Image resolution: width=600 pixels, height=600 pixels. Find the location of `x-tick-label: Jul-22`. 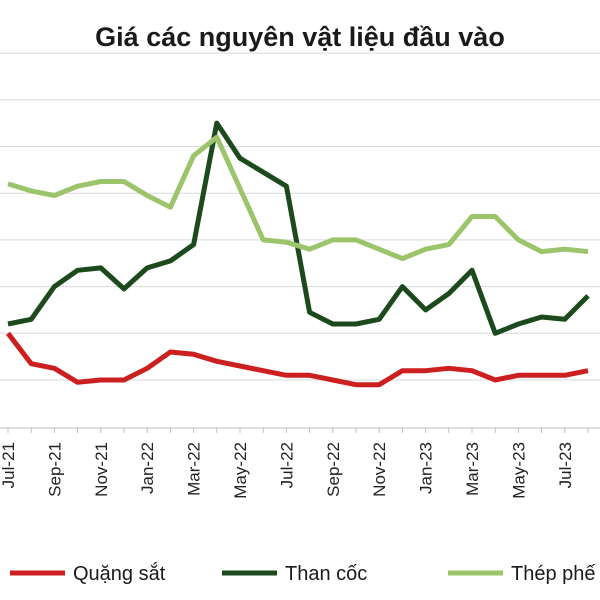

x-tick-label: Jul-22 is located at coordinates (286, 465).